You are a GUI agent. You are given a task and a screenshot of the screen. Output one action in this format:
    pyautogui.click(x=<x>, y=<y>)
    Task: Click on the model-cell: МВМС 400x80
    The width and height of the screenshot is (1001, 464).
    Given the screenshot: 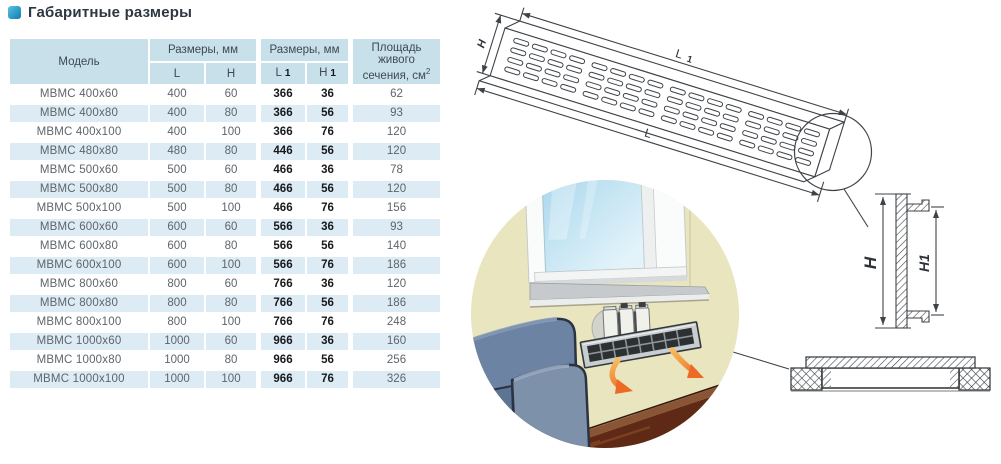 What is the action you would take?
    pyautogui.click(x=79, y=113)
    